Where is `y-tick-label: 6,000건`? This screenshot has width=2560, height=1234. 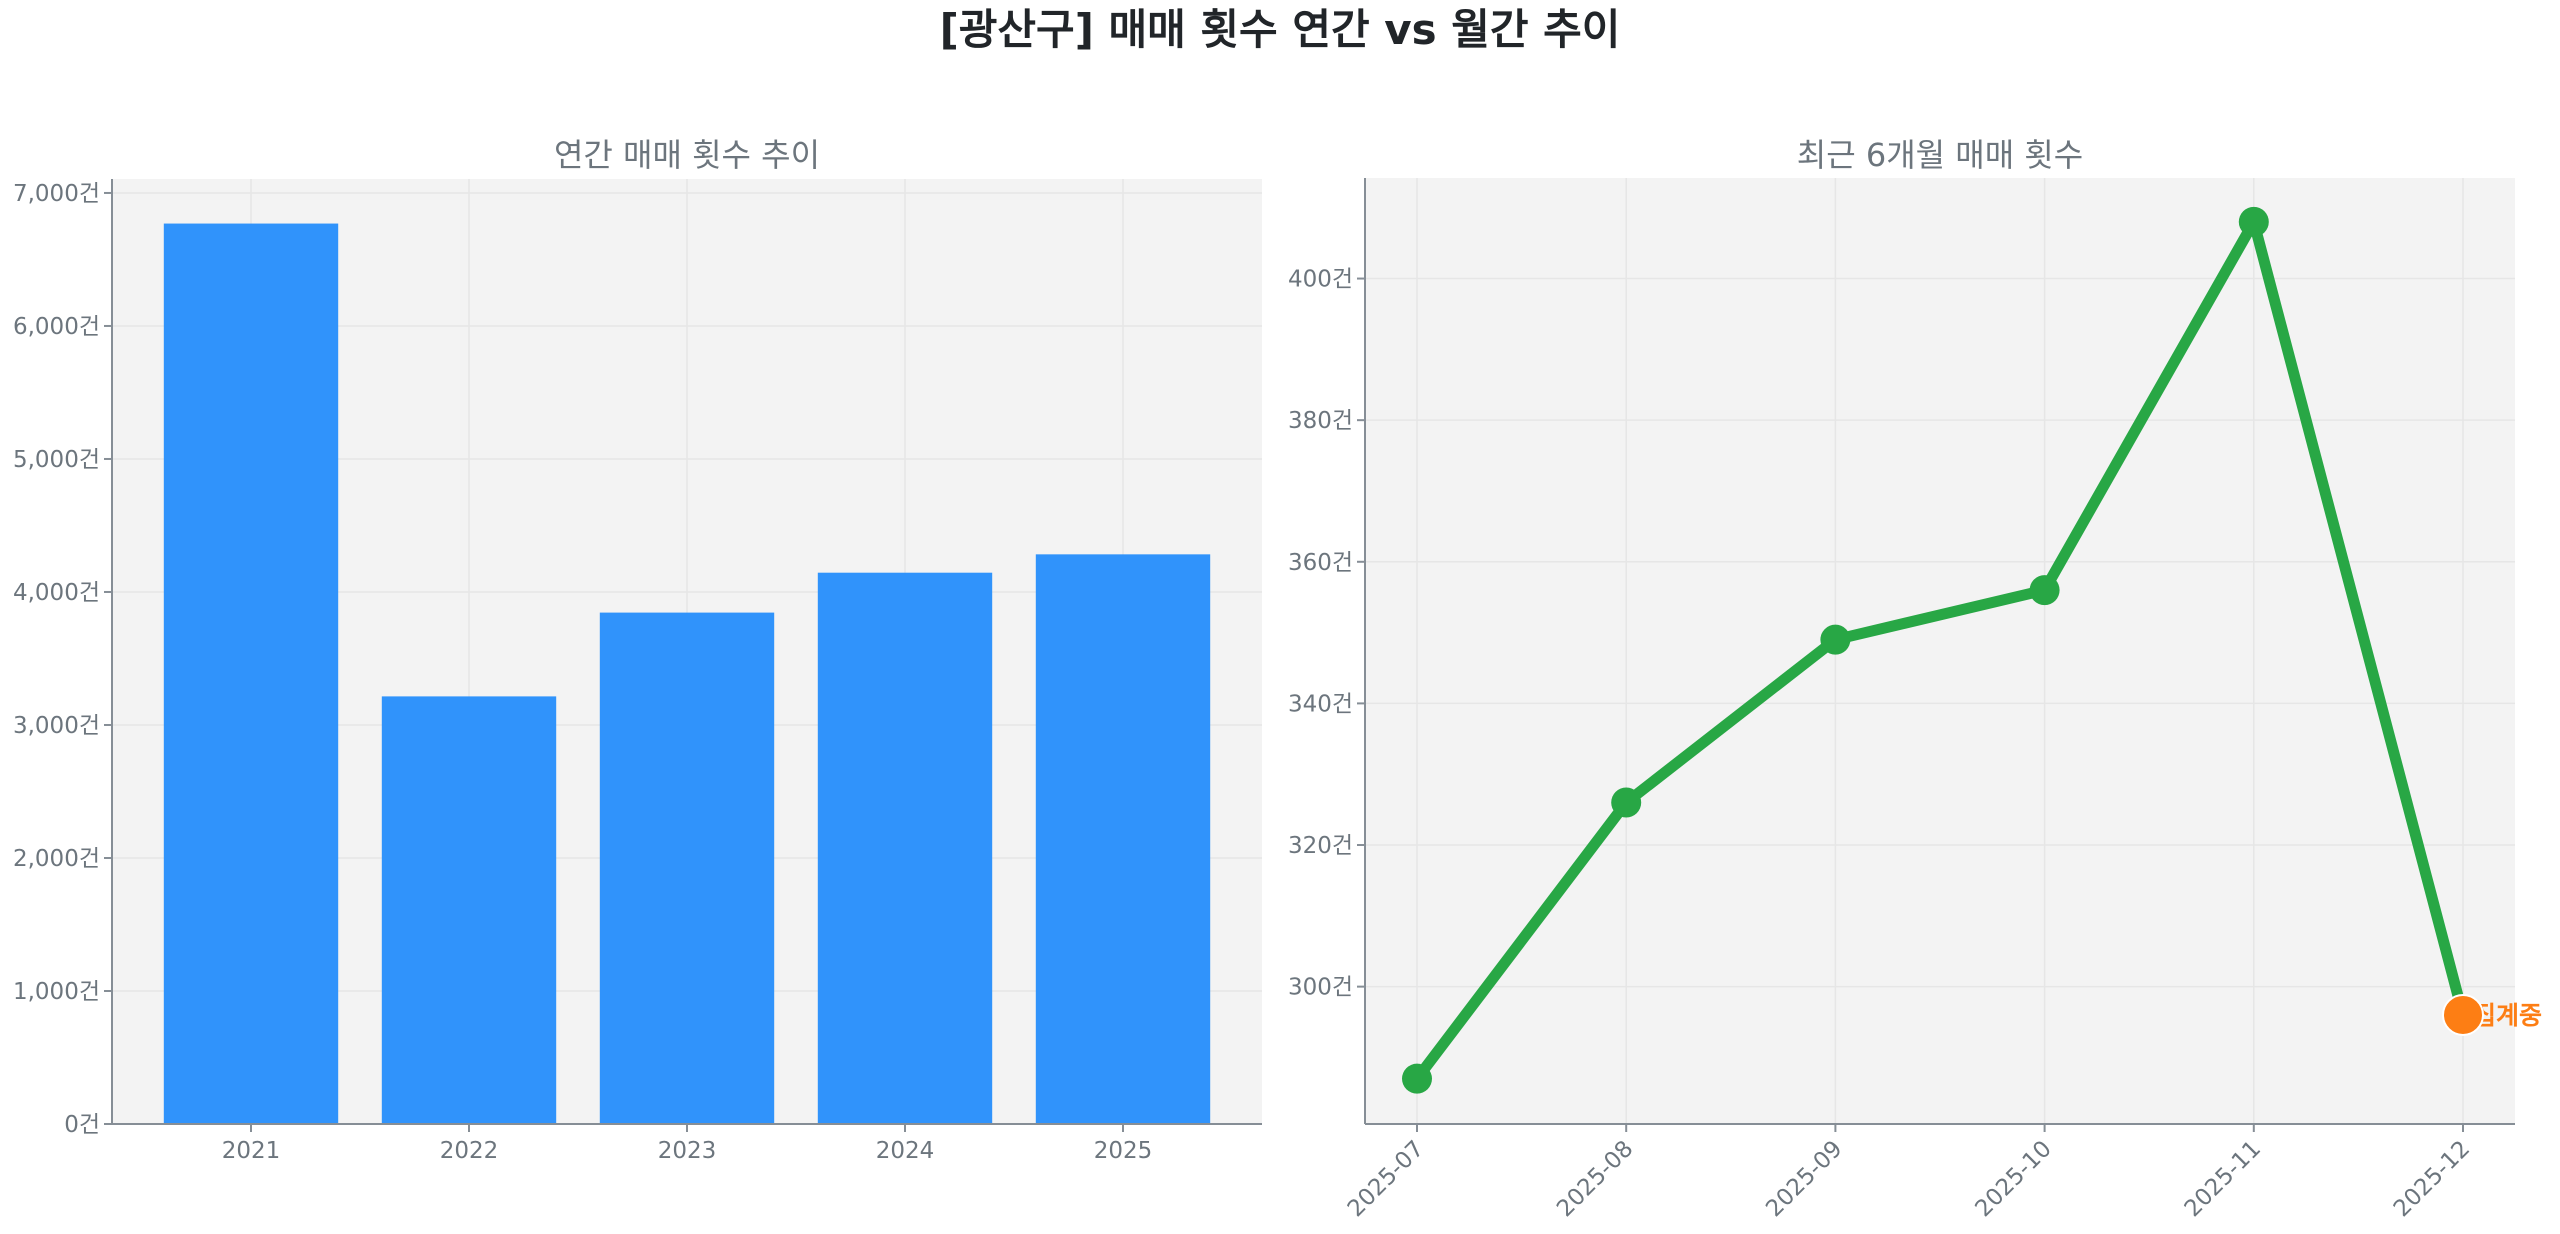
y-tick-label: 6,000건 is located at coordinates (56, 327).